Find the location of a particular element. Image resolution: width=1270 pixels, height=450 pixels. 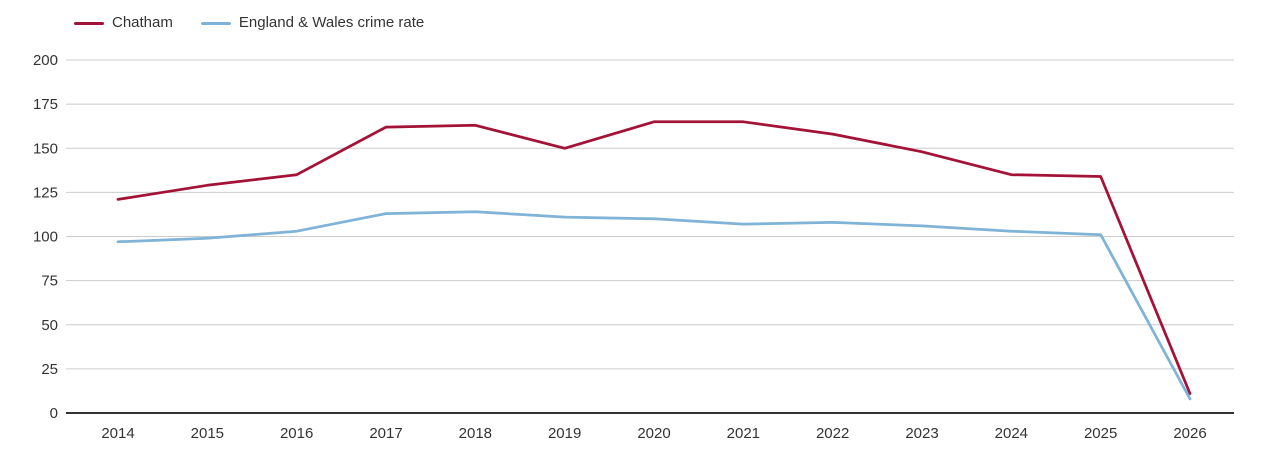

y-tick-label: 25 is located at coordinates (49, 369).